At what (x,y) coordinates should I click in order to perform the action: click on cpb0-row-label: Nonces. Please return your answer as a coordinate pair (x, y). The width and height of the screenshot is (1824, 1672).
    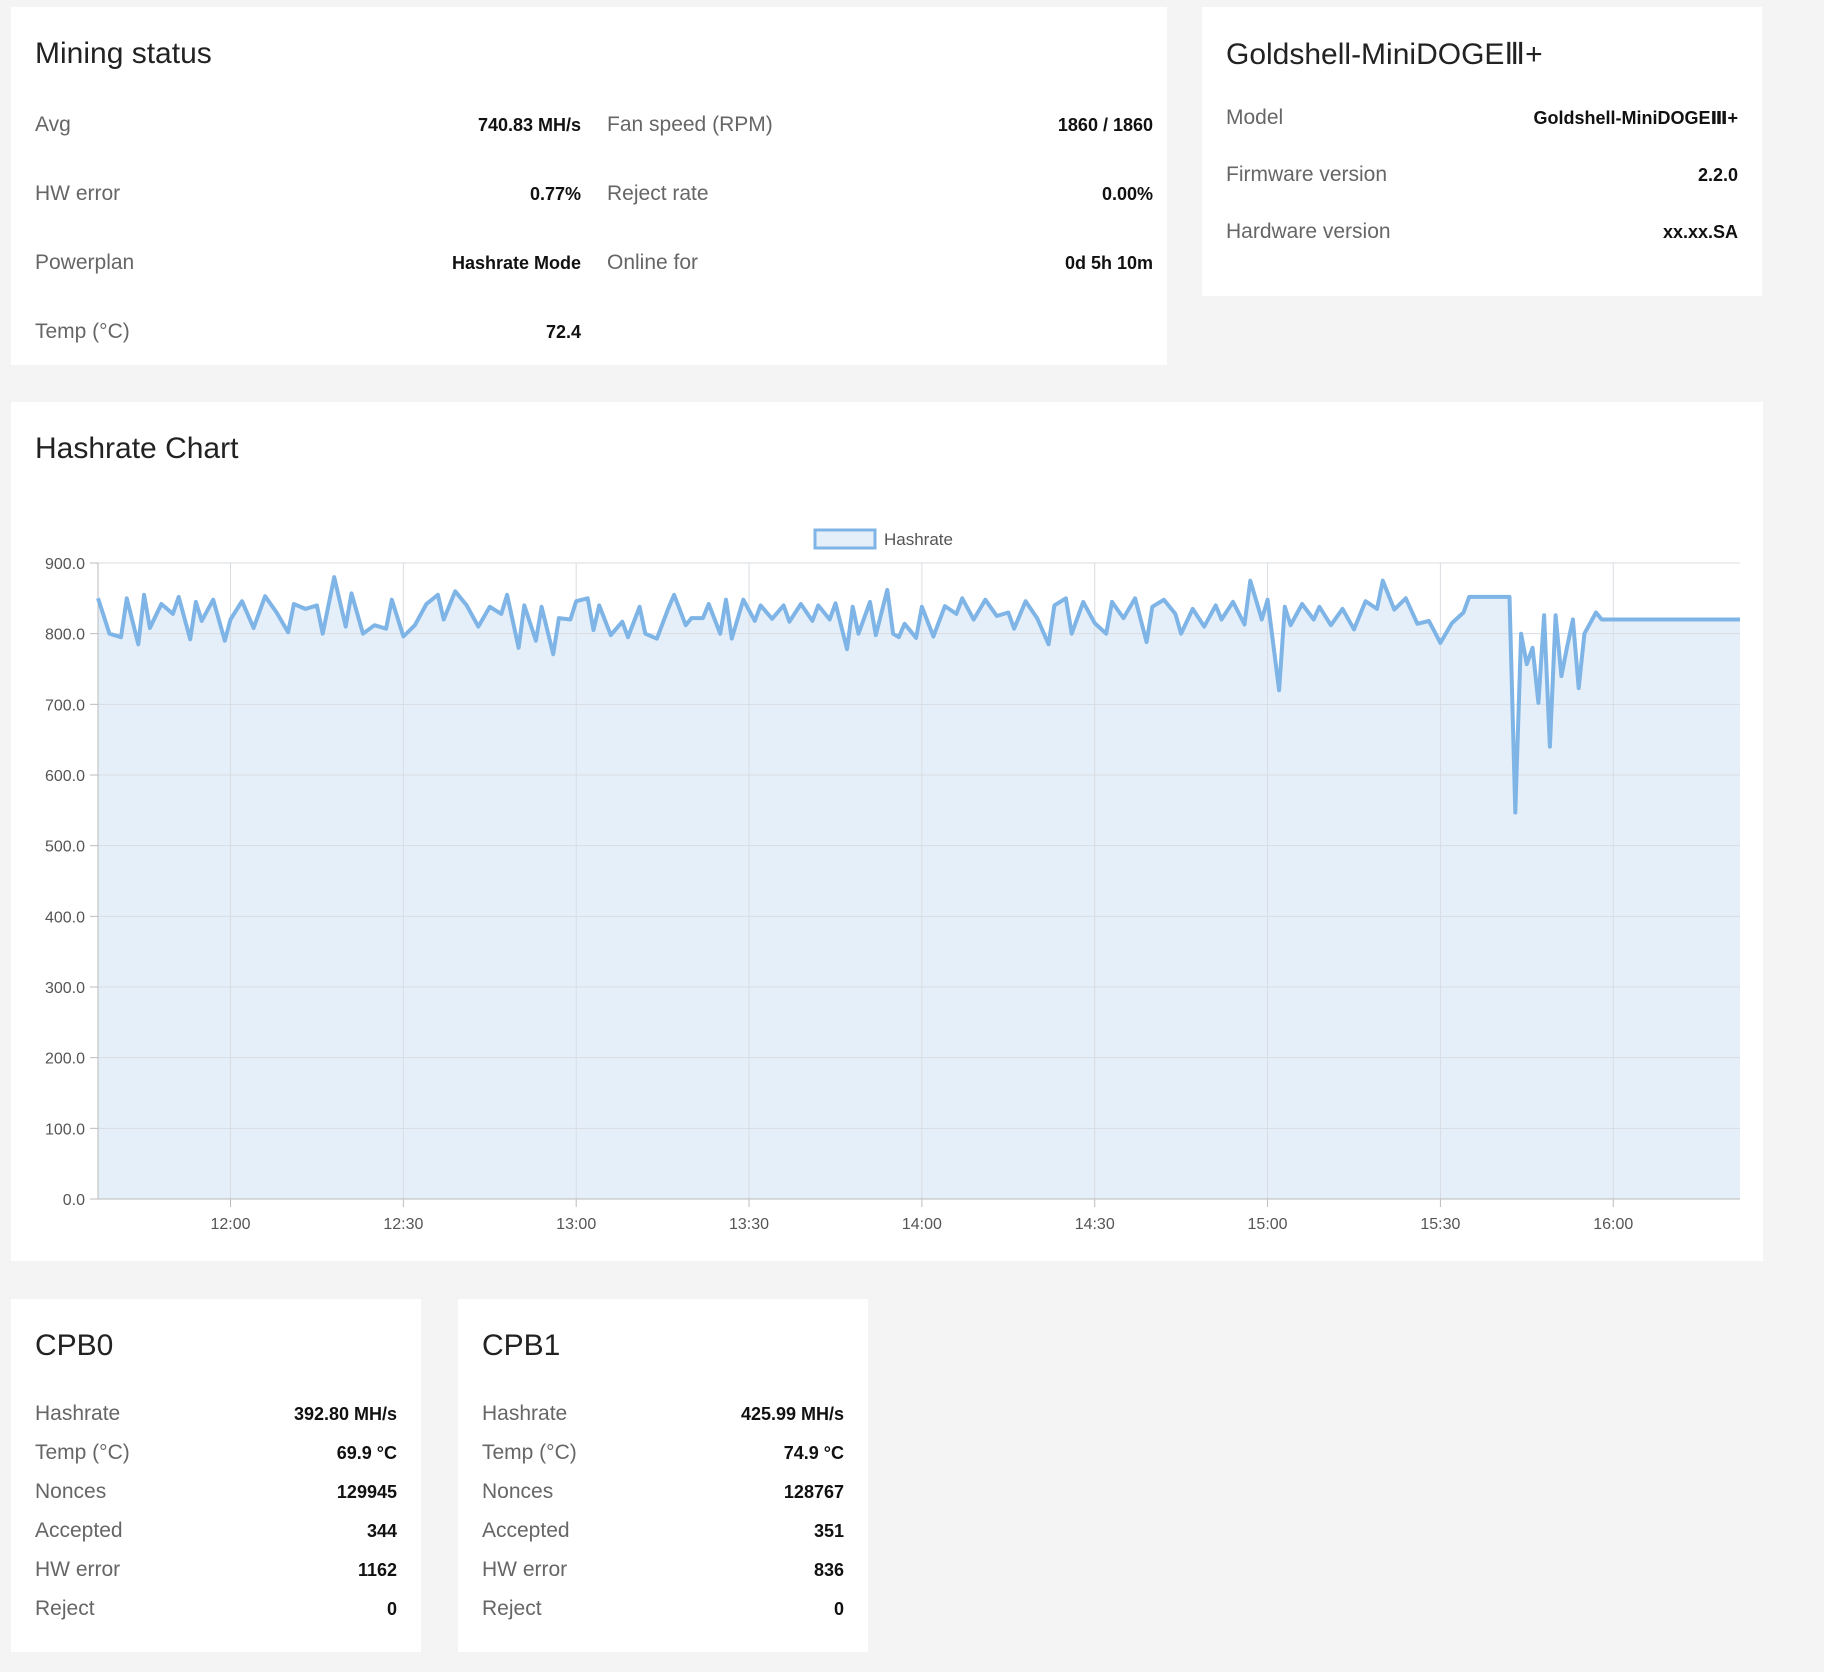
    Looking at the image, I should click on (71, 1491).